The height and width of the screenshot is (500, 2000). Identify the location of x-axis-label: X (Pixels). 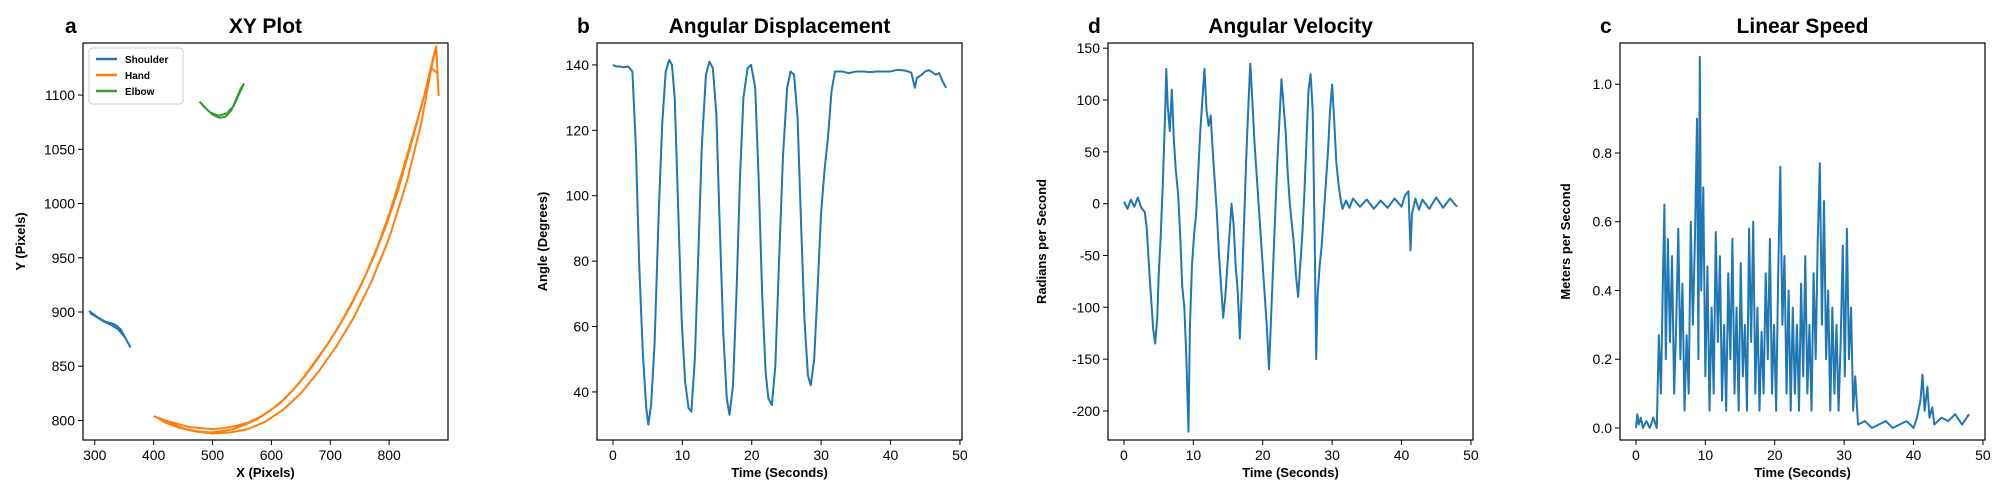
(265, 472).